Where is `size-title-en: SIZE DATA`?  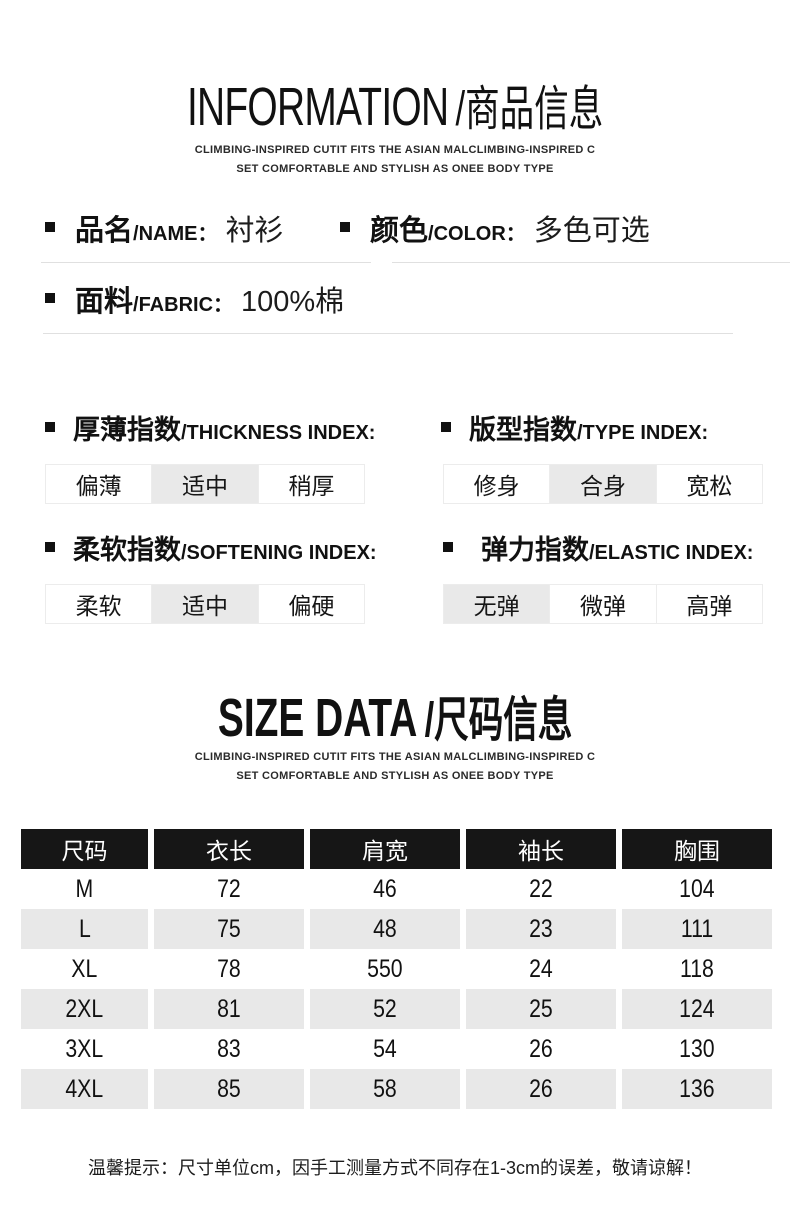 size-title-en: SIZE DATA is located at coordinates (317, 718).